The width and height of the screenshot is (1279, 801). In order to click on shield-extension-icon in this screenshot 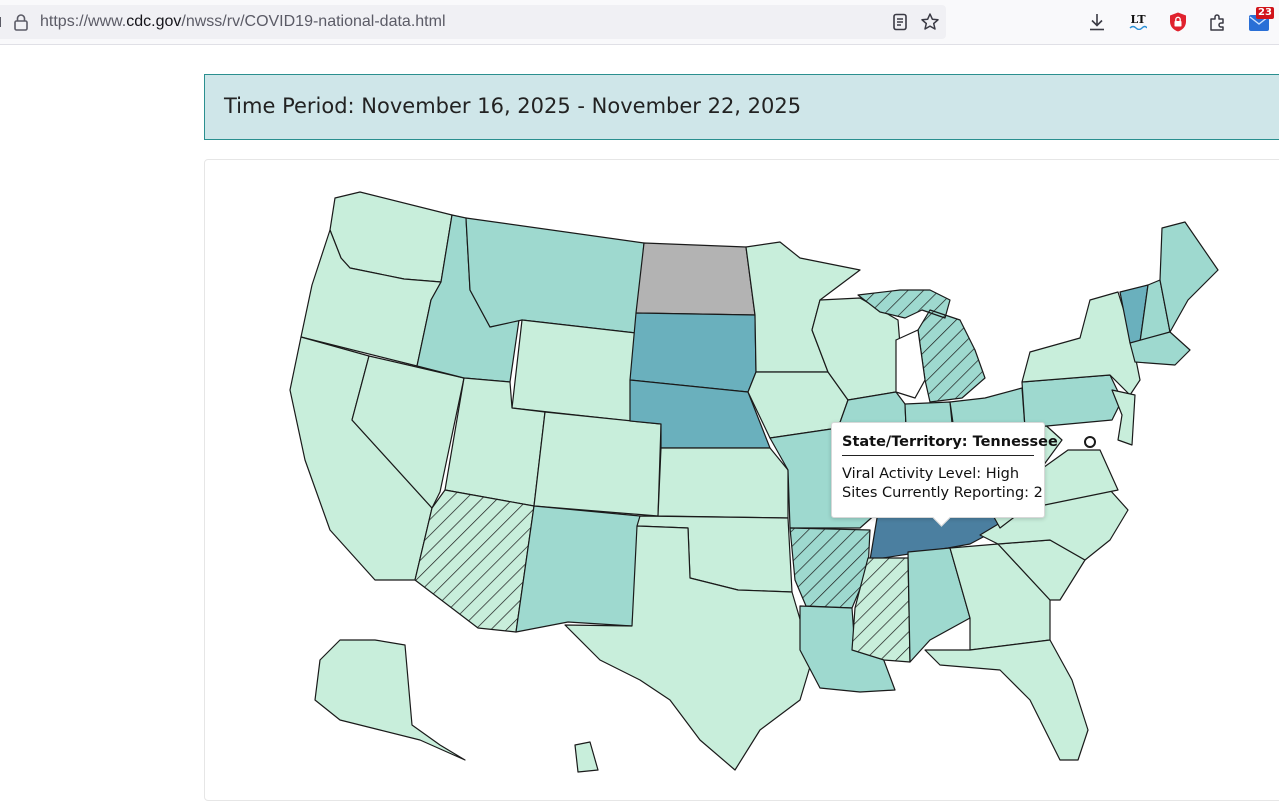, I will do `click(1178, 22)`.